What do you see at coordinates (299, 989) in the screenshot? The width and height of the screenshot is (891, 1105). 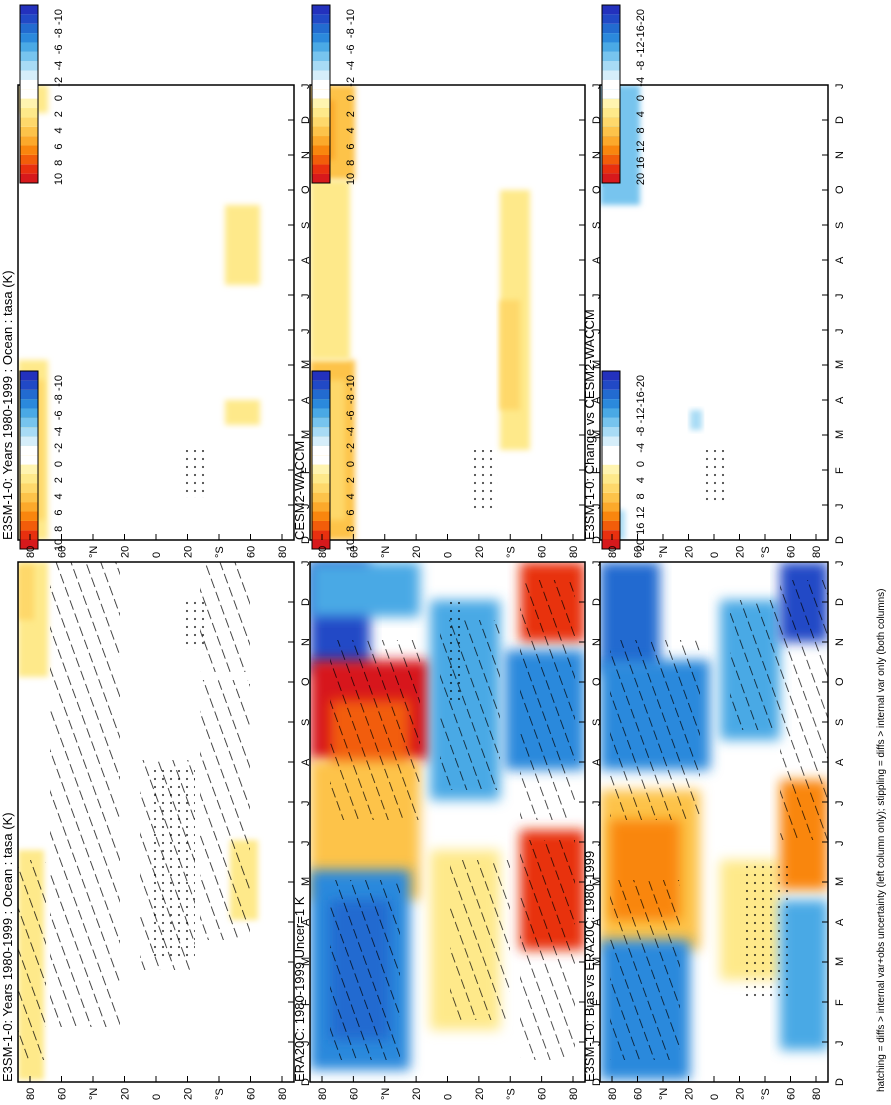 I see `panel-title: ERA20C: 1980-1999 Uncer=1 K` at bounding box center [299, 989].